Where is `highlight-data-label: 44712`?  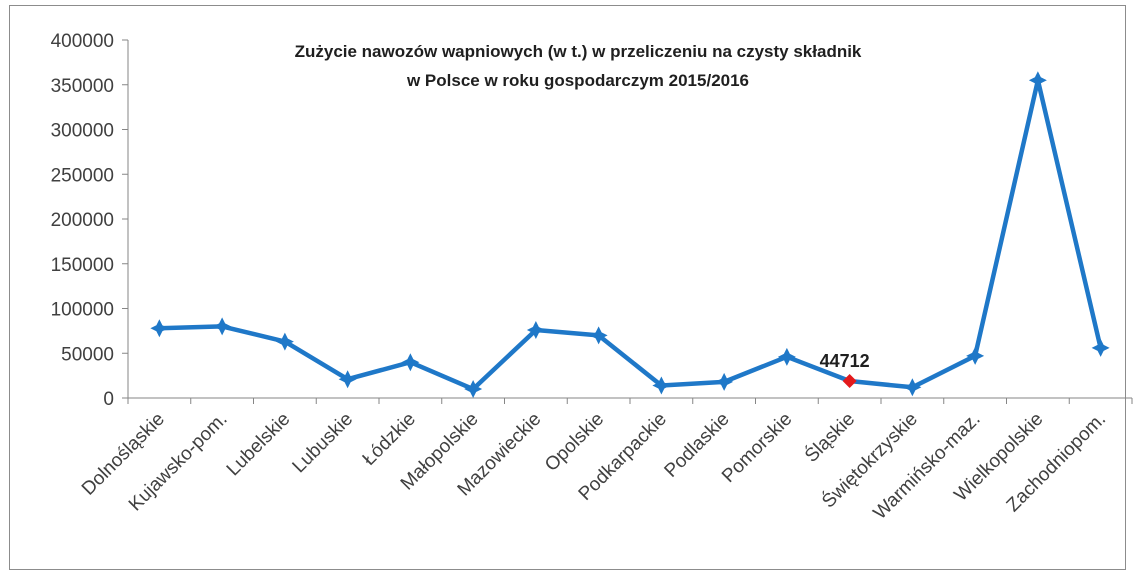 highlight-data-label: 44712 is located at coordinates (845, 361).